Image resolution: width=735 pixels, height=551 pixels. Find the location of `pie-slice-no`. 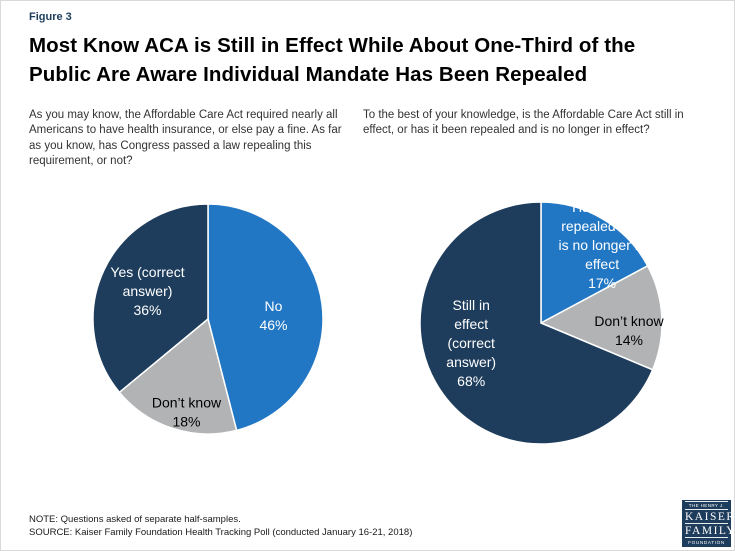

pie-slice-no is located at coordinates (265, 317).